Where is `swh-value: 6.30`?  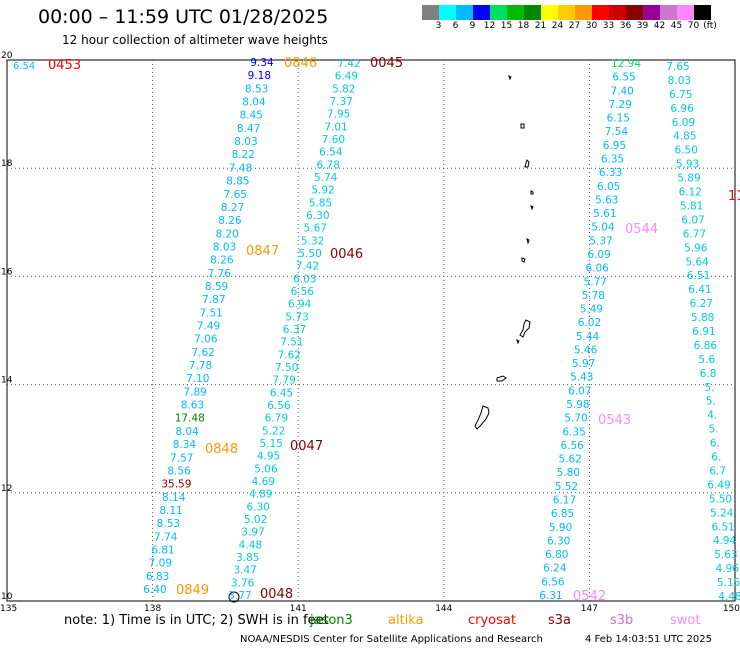 swh-value: 6.30 is located at coordinates (317, 216).